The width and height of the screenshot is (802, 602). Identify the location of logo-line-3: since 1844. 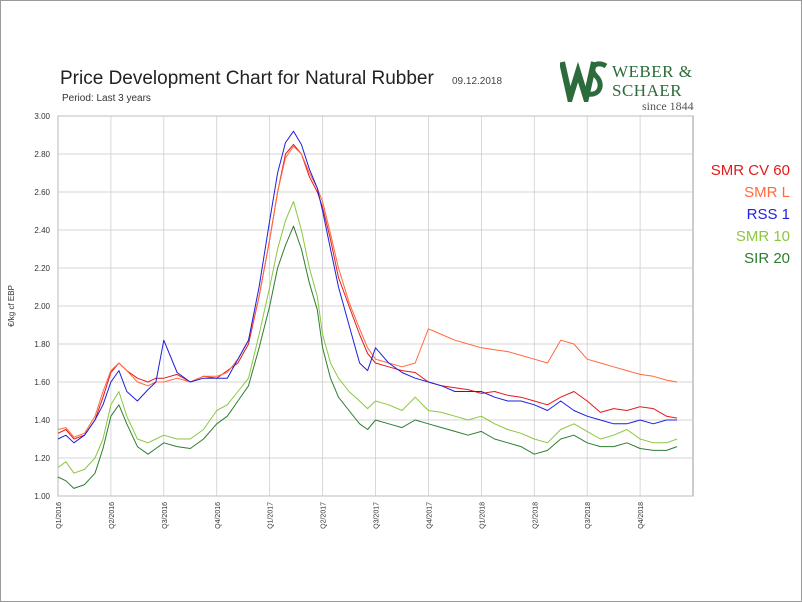
(668, 106).